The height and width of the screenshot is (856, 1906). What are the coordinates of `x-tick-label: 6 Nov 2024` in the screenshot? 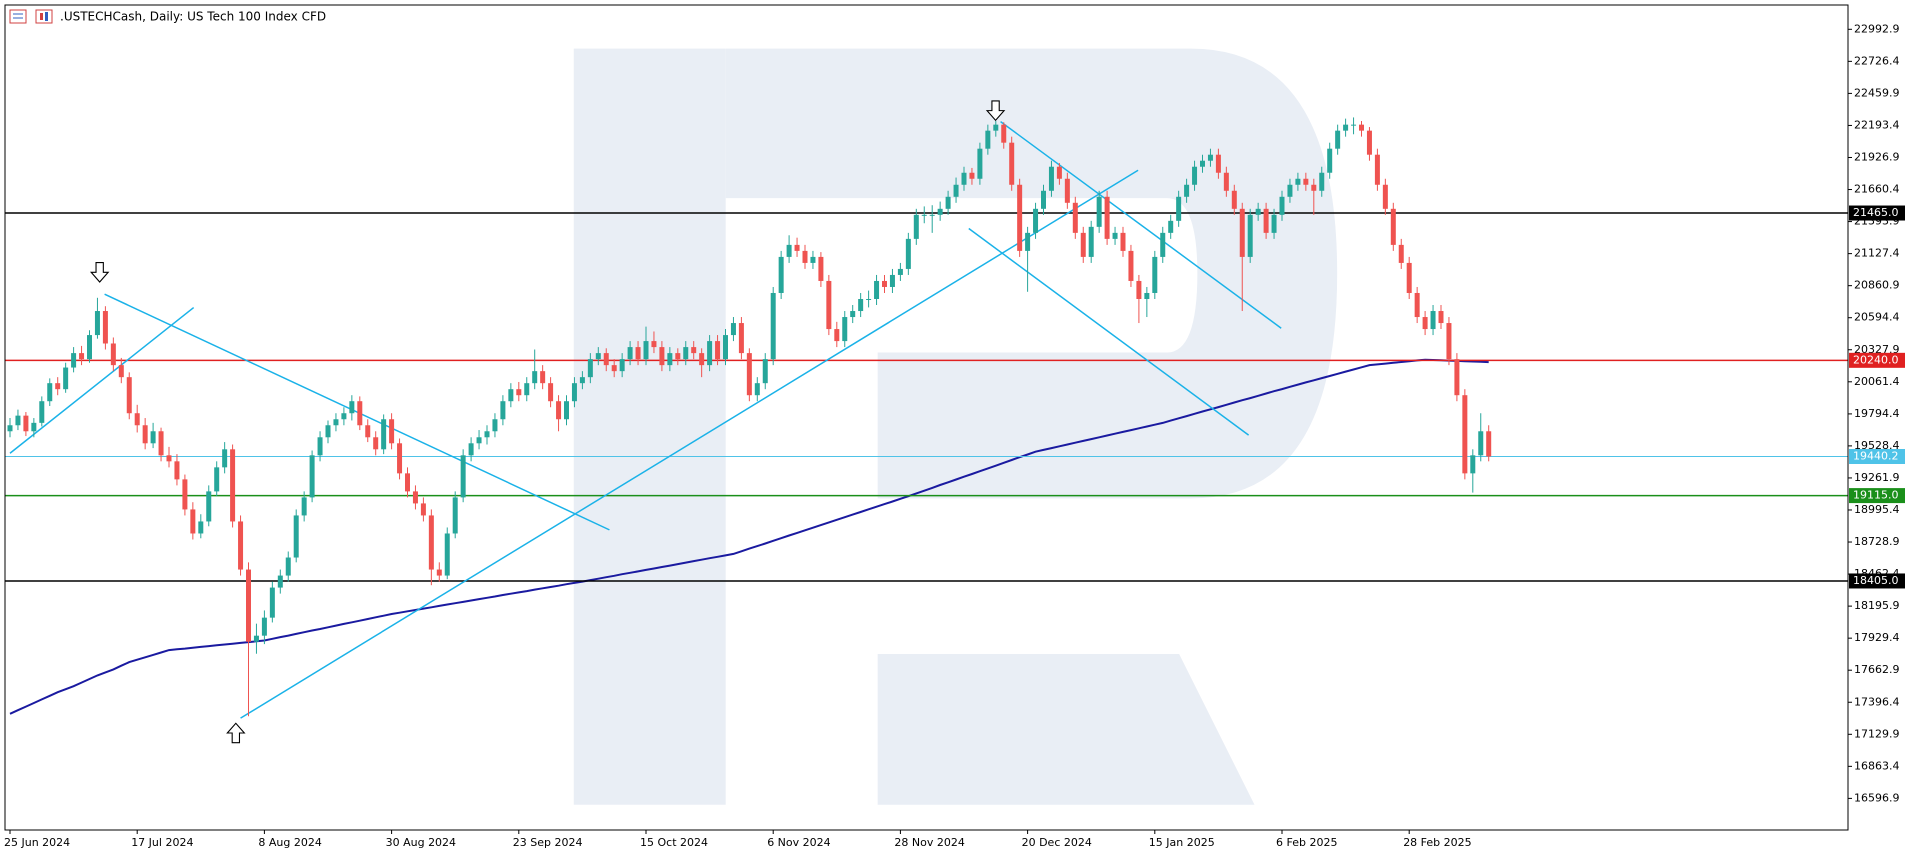 It's located at (798, 842).